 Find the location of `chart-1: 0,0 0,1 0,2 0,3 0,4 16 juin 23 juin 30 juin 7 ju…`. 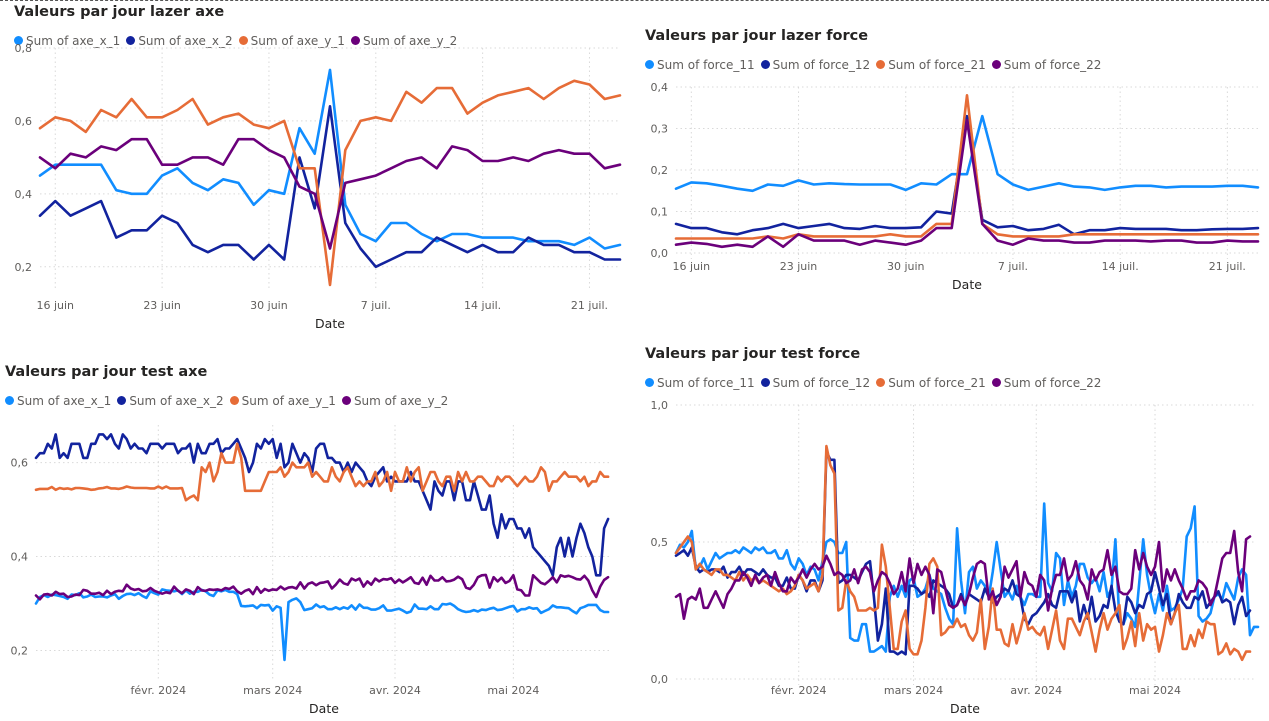

chart-1: 0,0 0,1 0,2 0,3 0,4 16 juin 23 juin 30 juin 7 ju… is located at coordinates (955, 186).